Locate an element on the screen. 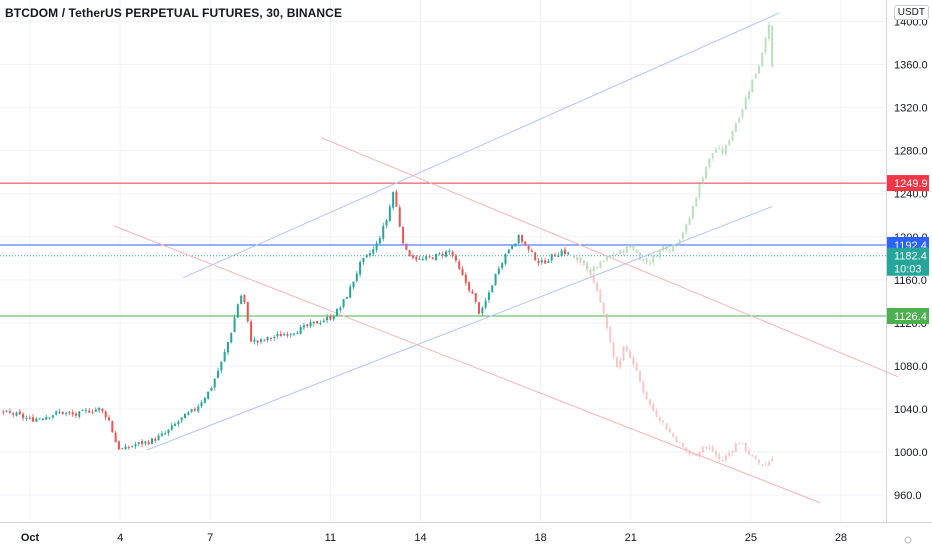 The image size is (932, 555). price-level-tag-label: 1249.9 is located at coordinates (911, 184).